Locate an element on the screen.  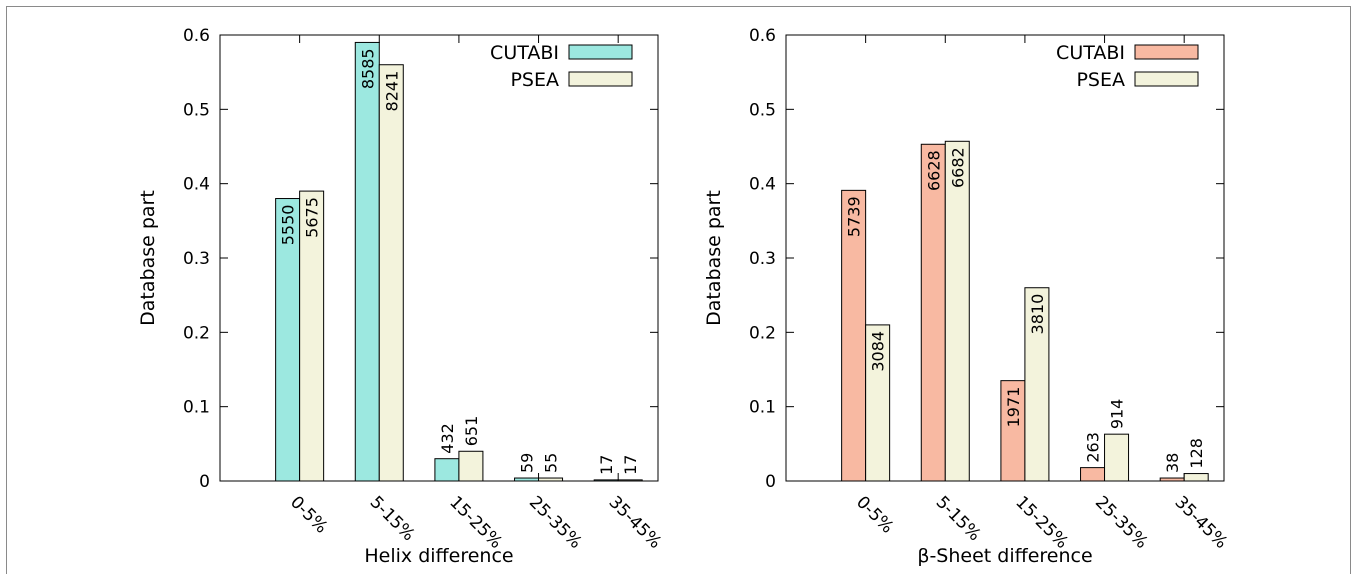
chart-2-legend-label: PSEA is located at coordinates (1100, 80).